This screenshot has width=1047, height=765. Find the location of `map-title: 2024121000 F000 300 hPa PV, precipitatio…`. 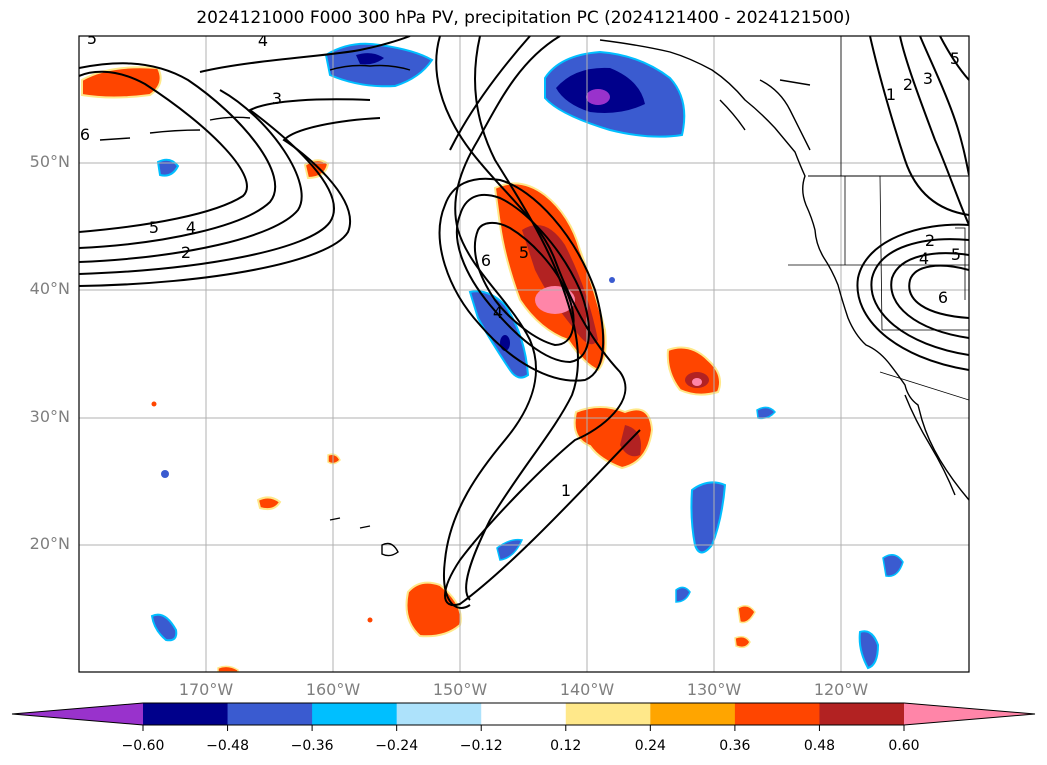

map-title: 2024121000 F000 300 hPa PV, precipitatio… is located at coordinates (523, 18).